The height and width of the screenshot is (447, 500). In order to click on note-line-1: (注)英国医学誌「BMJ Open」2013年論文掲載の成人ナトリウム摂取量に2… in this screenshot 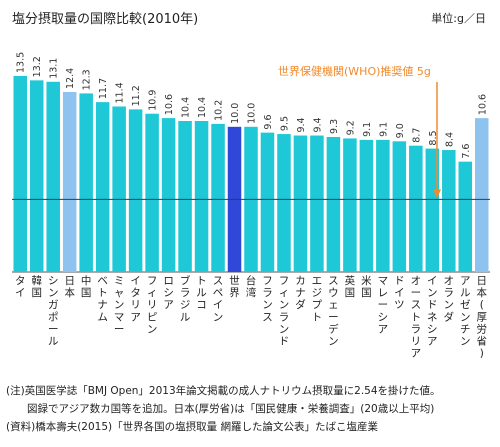, I will do `click(223, 391)`.